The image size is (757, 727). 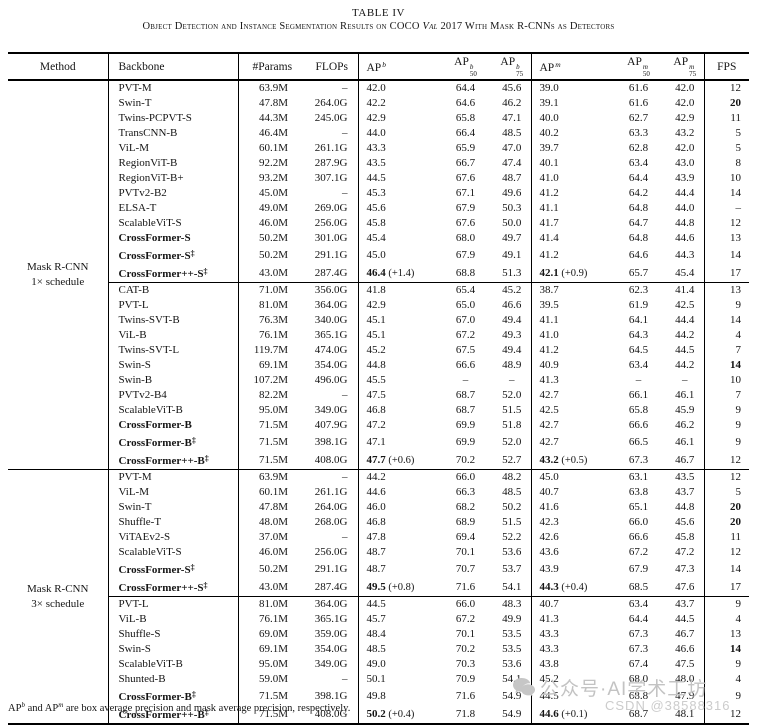 I want to click on cell-flops: 364.0G, so click(x=332, y=305).